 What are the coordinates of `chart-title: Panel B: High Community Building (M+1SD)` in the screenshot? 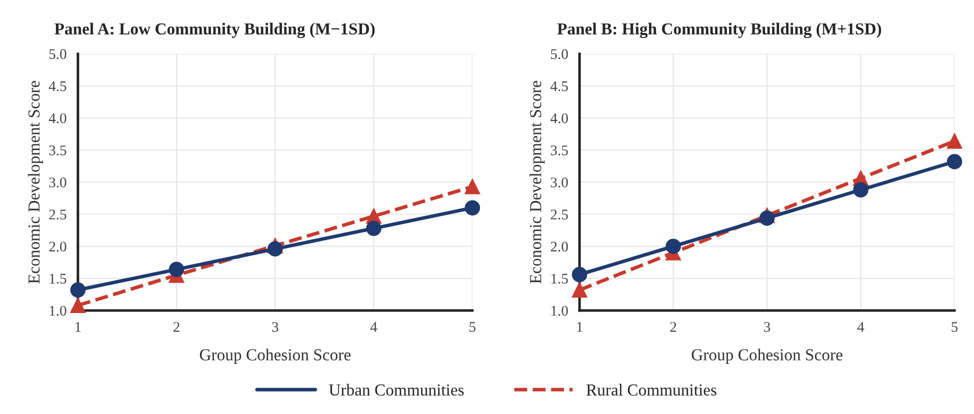 It's located at (719, 30).